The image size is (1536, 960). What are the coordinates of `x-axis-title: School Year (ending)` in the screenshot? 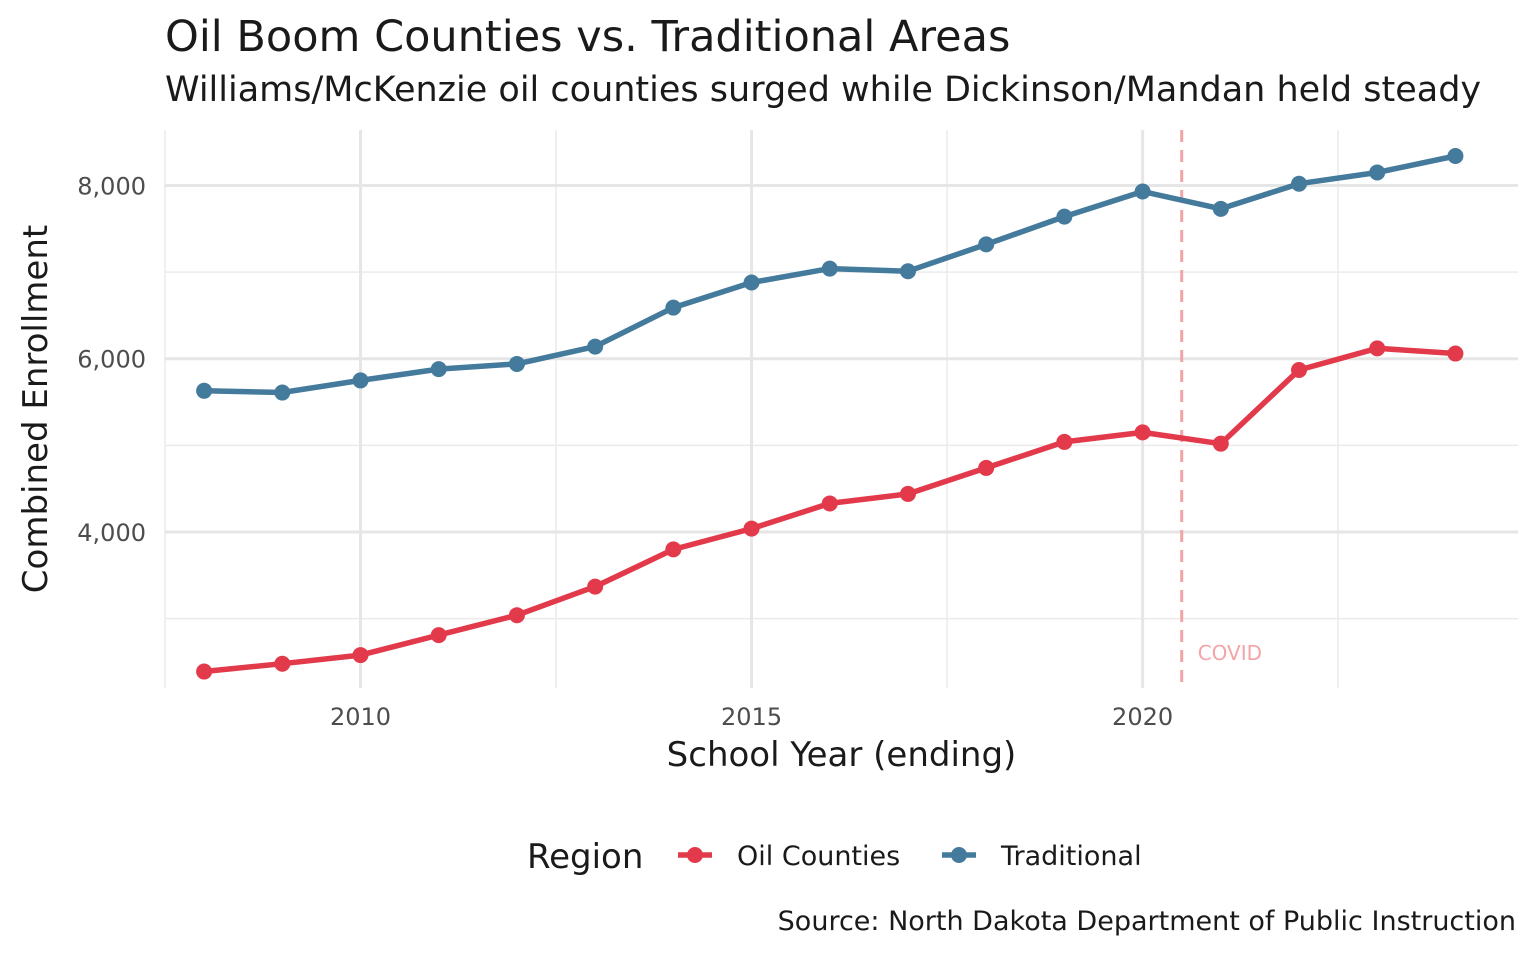 It's located at (842, 755).